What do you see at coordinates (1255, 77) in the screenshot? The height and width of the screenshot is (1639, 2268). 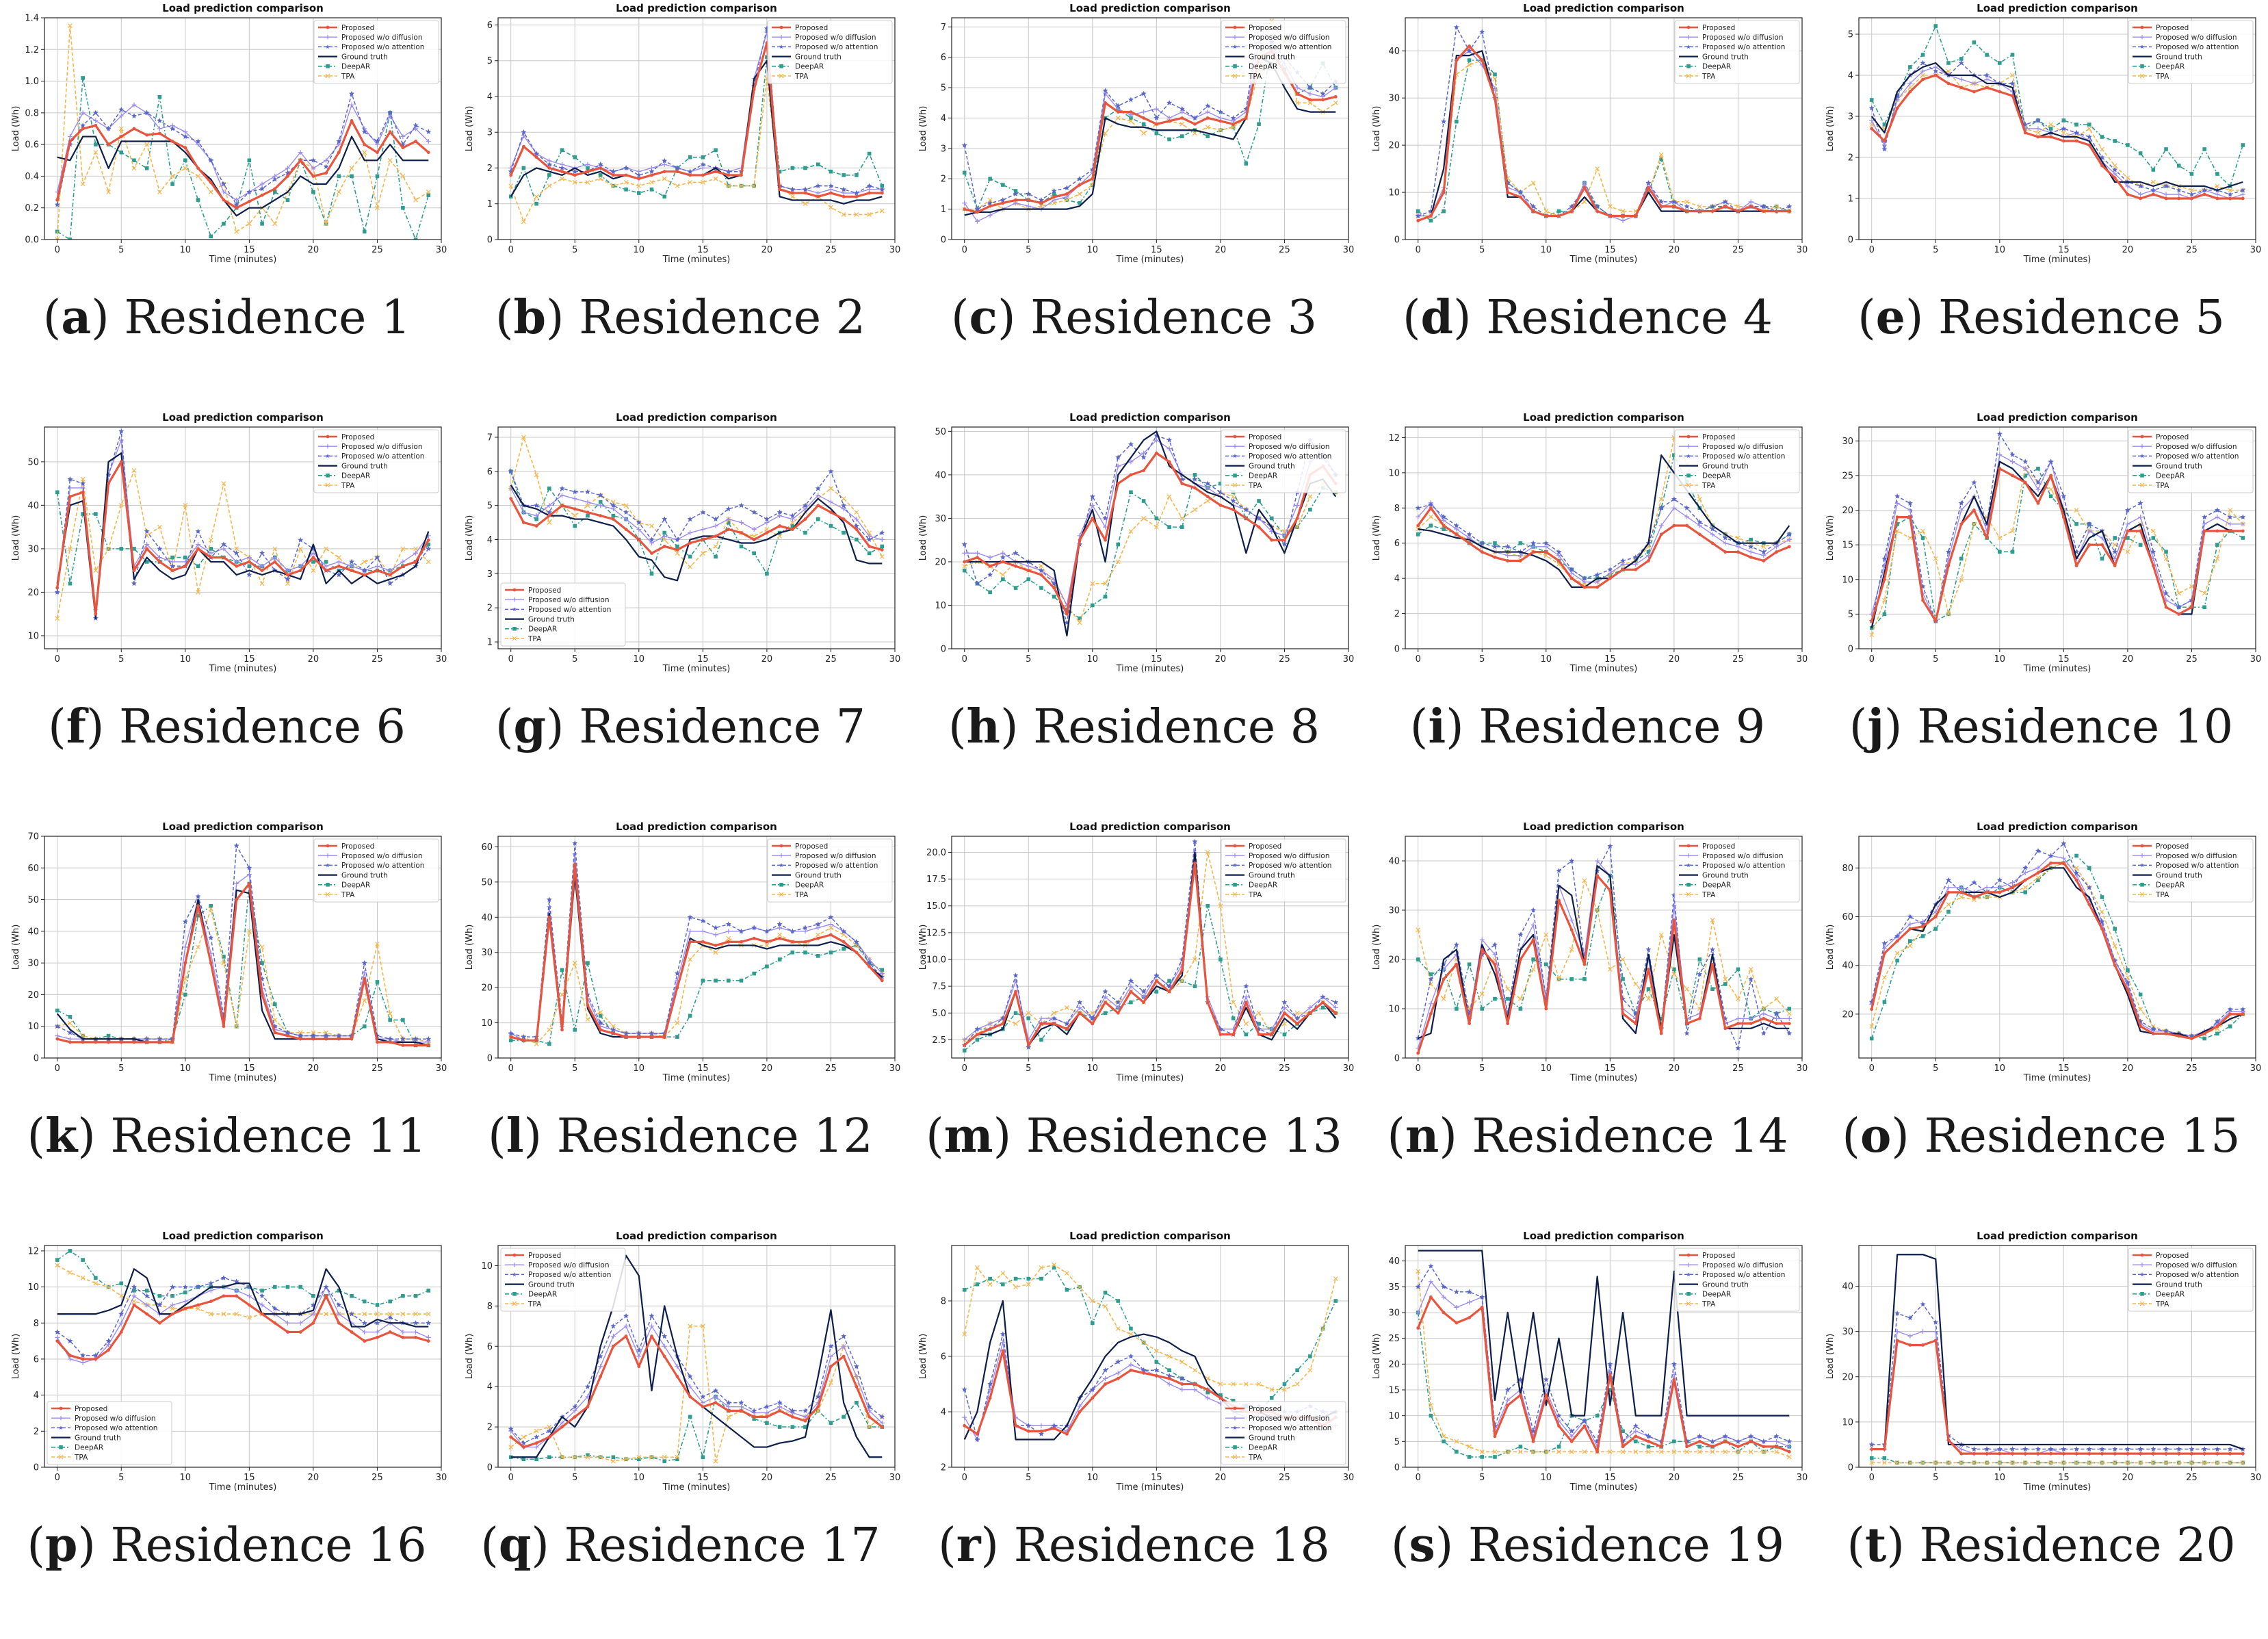 I see `legend-label: TPA` at bounding box center [1255, 77].